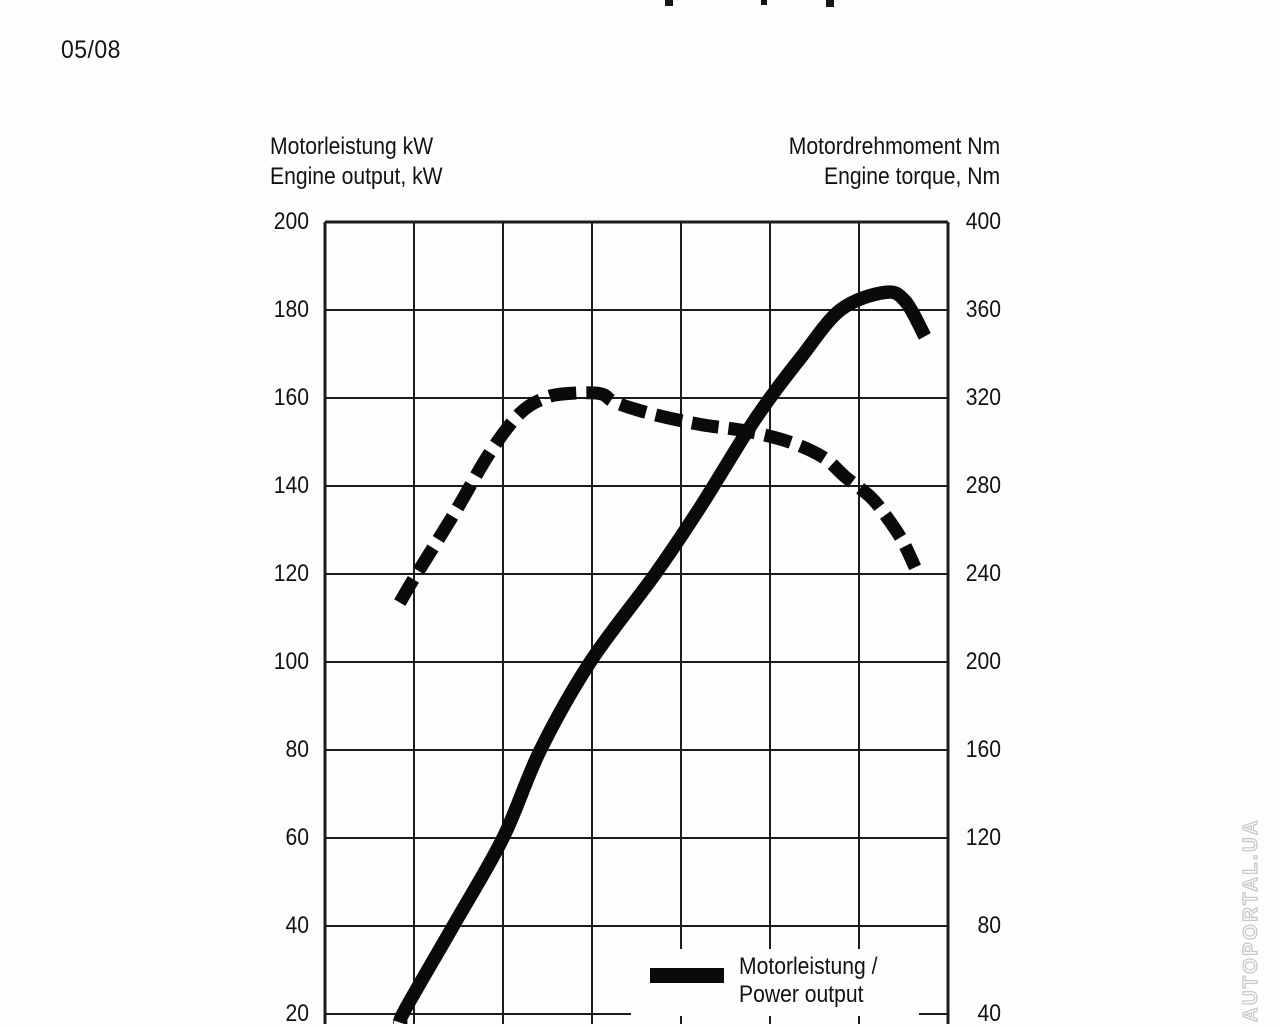 This screenshot has height=1027, width=1280. What do you see at coordinates (983, 837) in the screenshot?
I see `right-axis-tick-label: 120` at bounding box center [983, 837].